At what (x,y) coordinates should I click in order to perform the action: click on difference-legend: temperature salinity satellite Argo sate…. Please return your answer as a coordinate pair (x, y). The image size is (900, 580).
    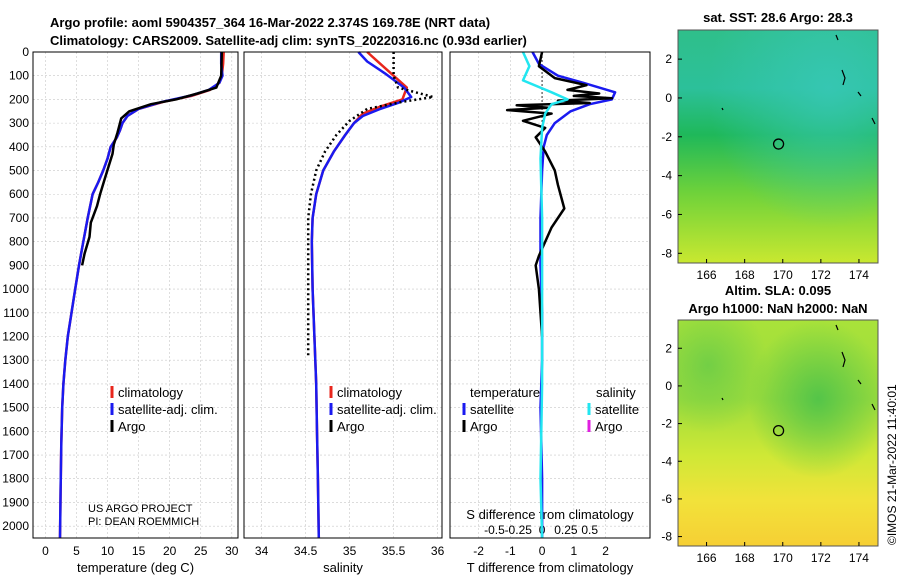
    Looking at the image, I should click on (550, 409).